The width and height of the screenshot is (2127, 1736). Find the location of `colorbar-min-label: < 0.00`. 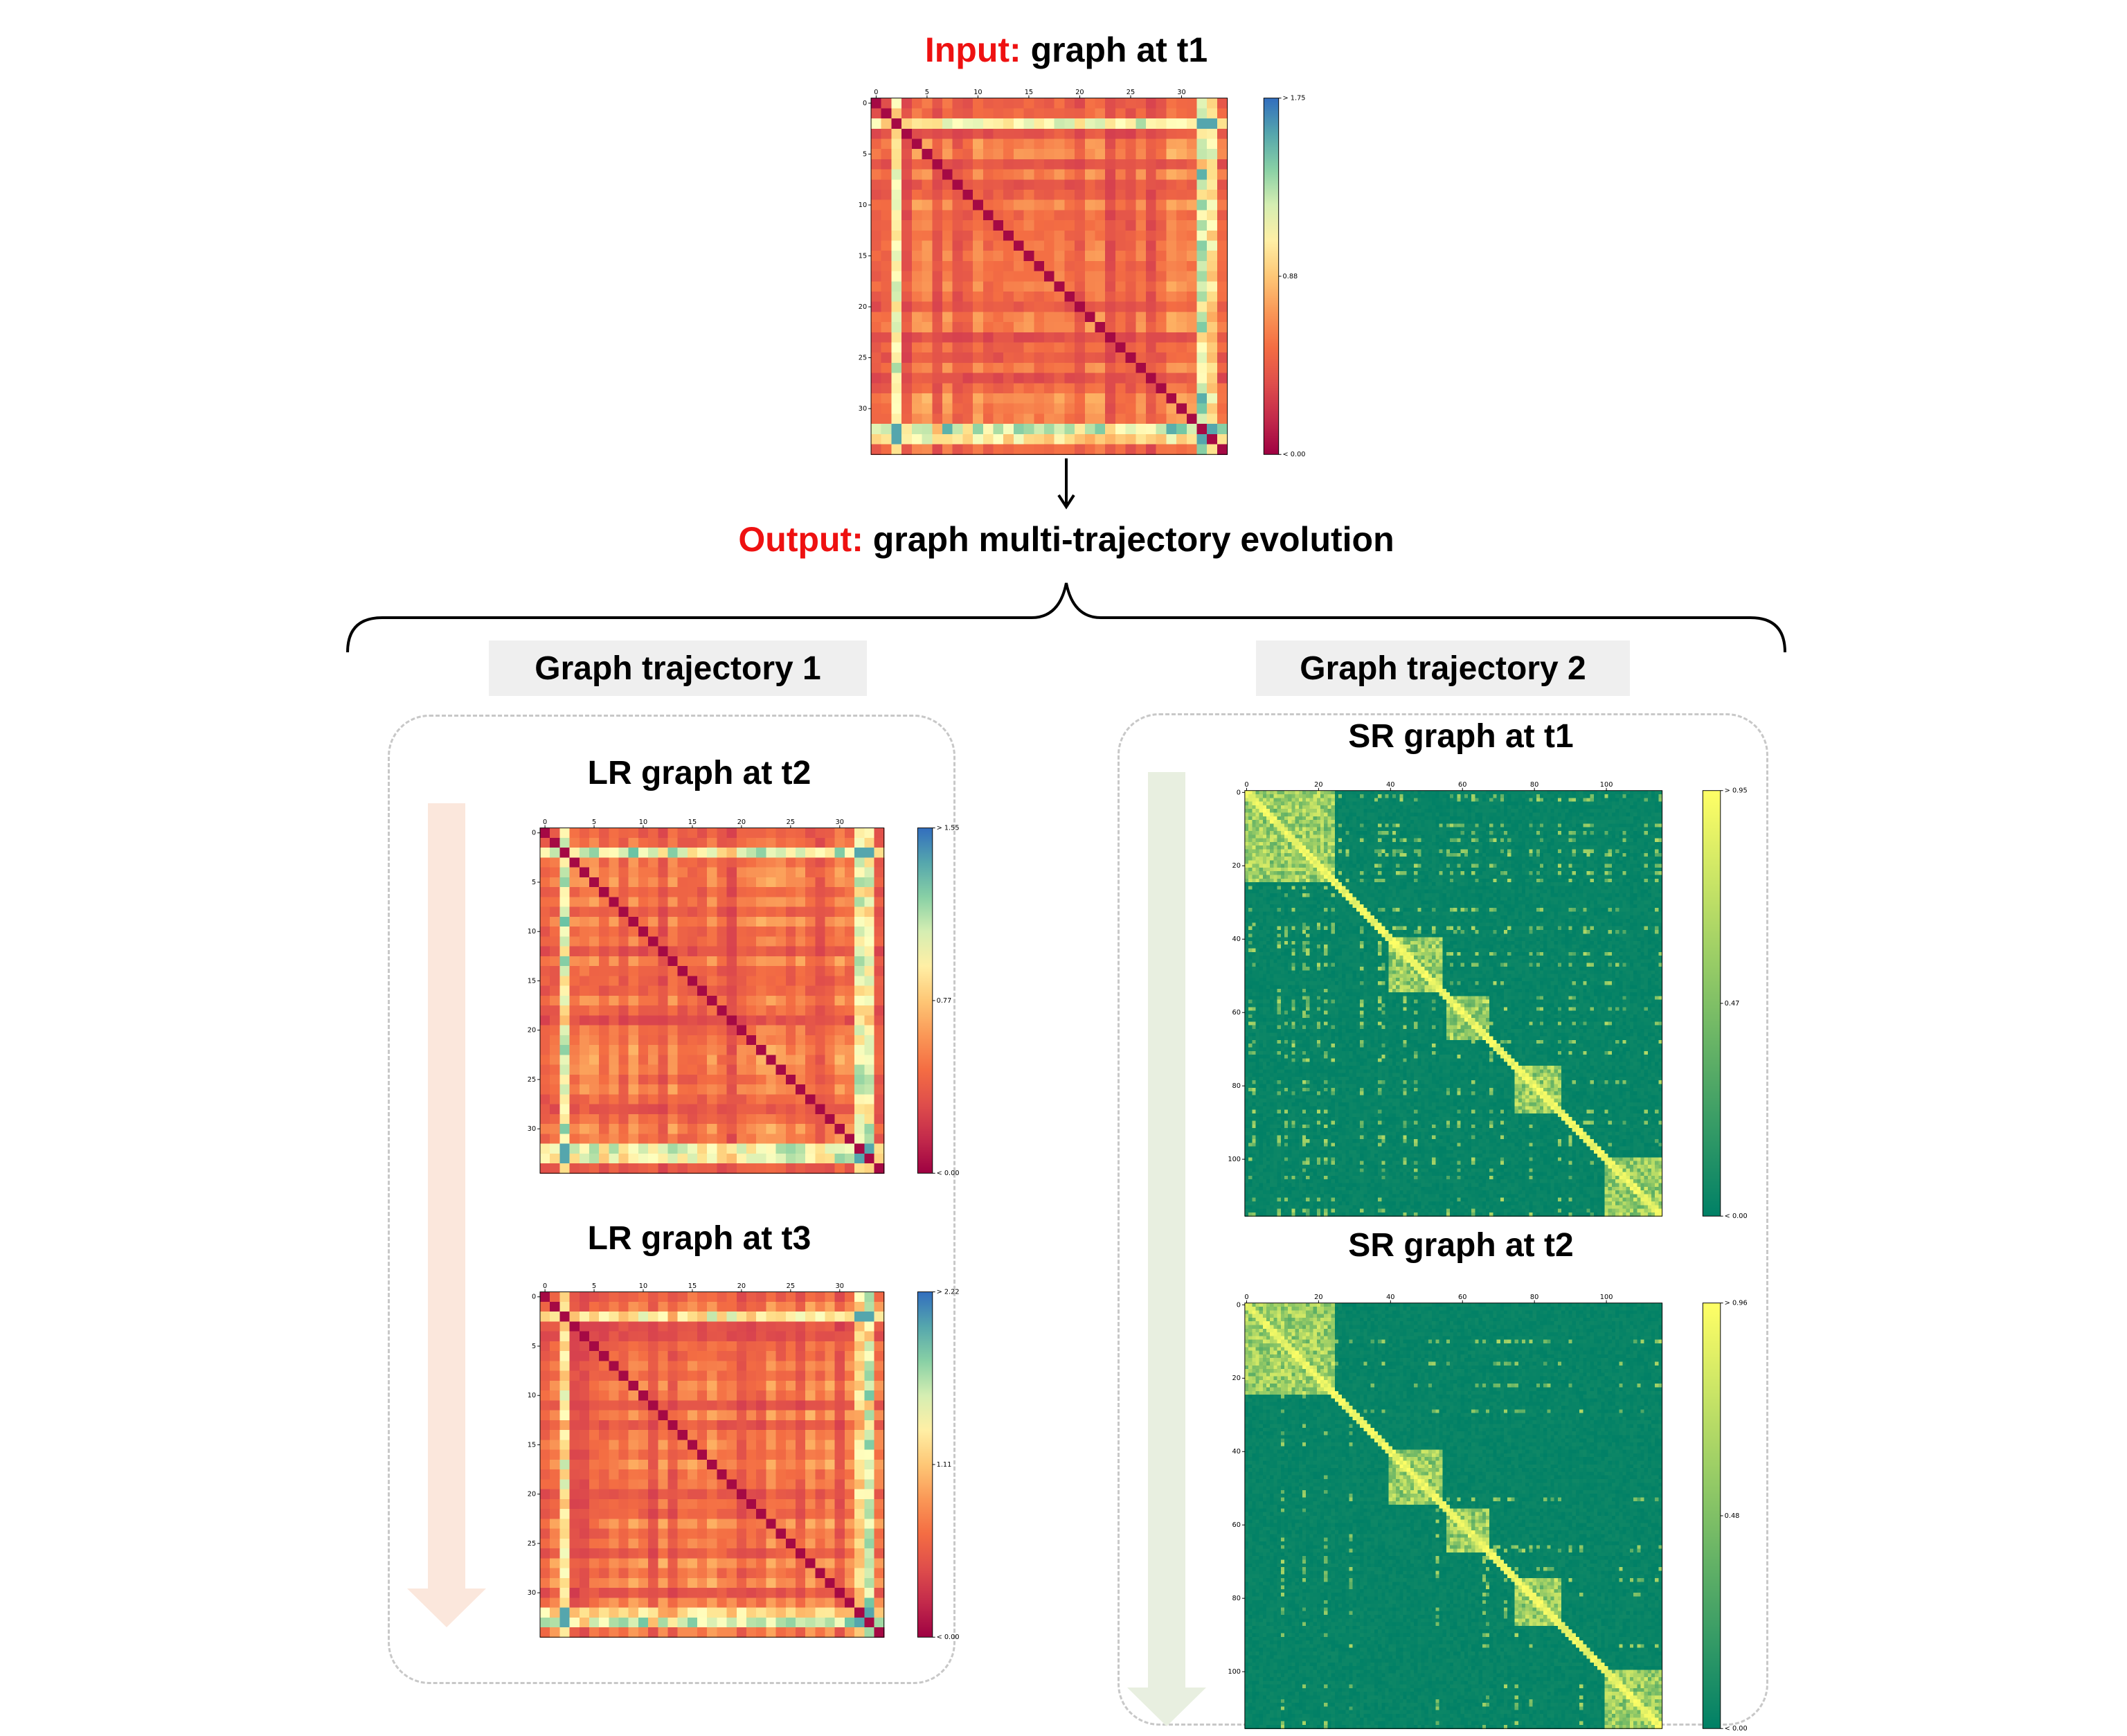

colorbar-min-label: < 0.00 is located at coordinates (1294, 454).